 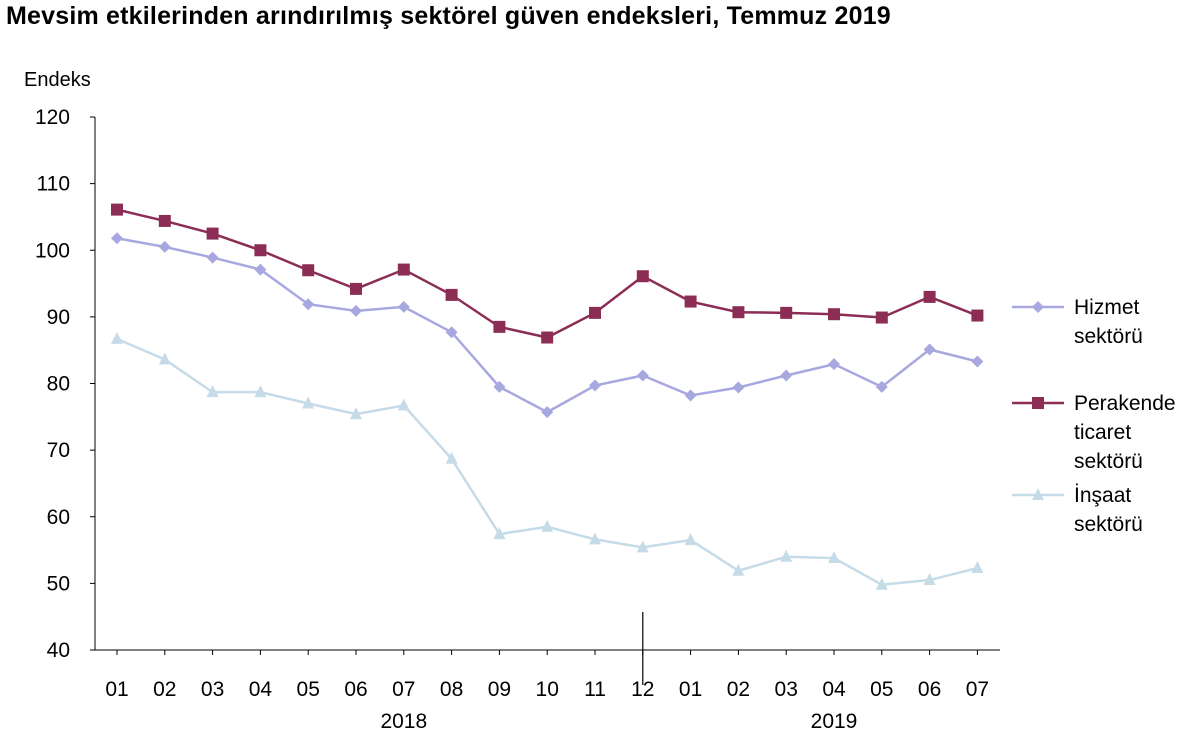 What do you see at coordinates (1102, 495) in the screenshot?
I see `legend-label-2: İnşaat` at bounding box center [1102, 495].